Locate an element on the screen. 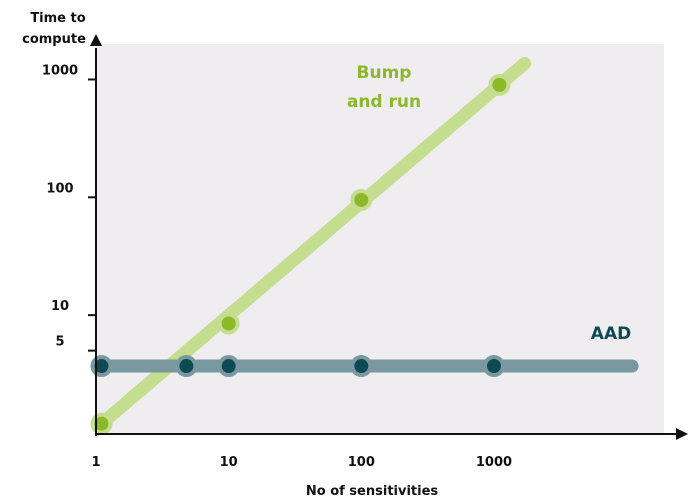 The width and height of the screenshot is (692, 503). x-axis-title: No of sensitivities is located at coordinates (372, 491).